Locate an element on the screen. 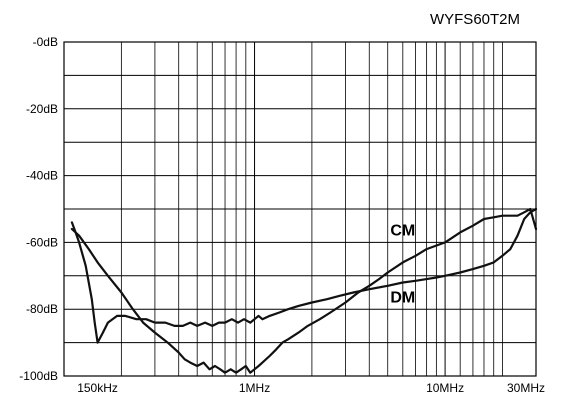 This screenshot has width=568, height=403. y-tick-label: -40dB is located at coordinates (42, 176).